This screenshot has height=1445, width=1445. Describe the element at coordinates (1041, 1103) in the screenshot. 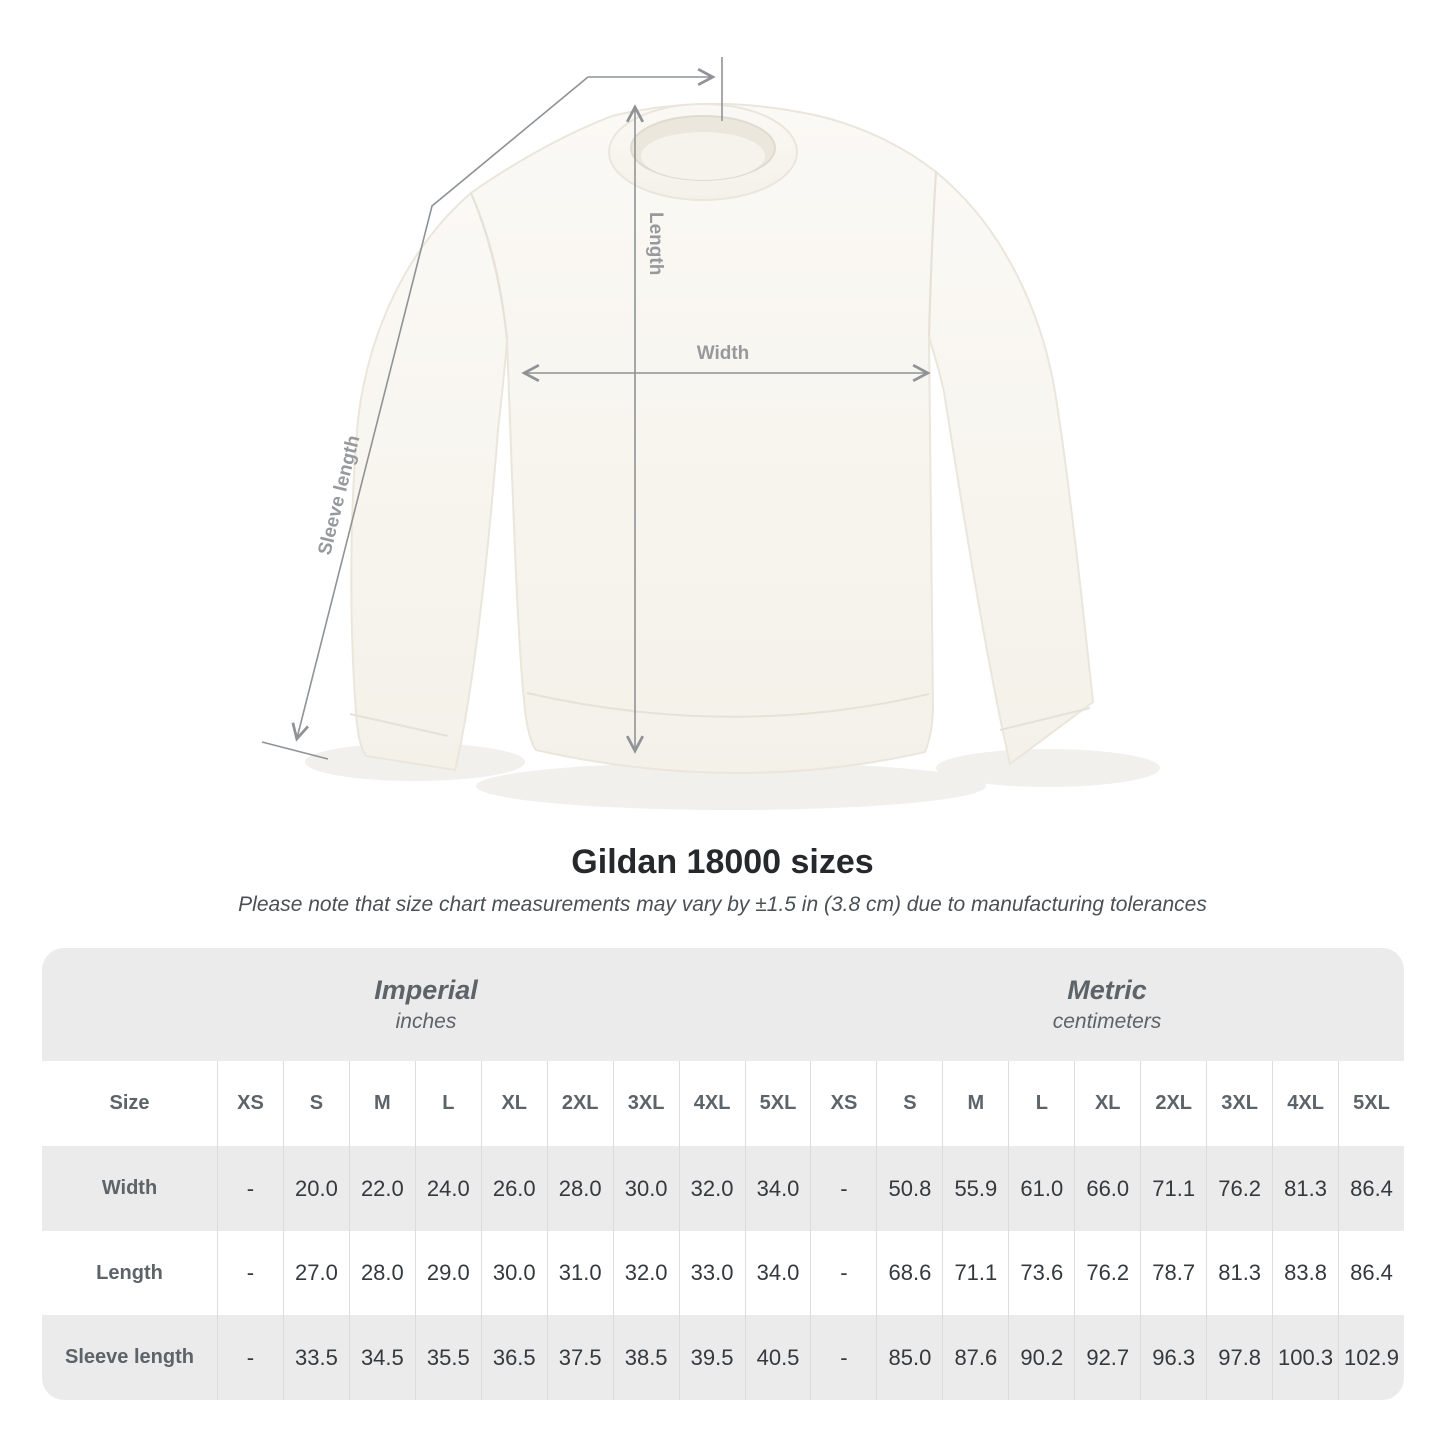

I see `size-header-metric-L: L` at that location.